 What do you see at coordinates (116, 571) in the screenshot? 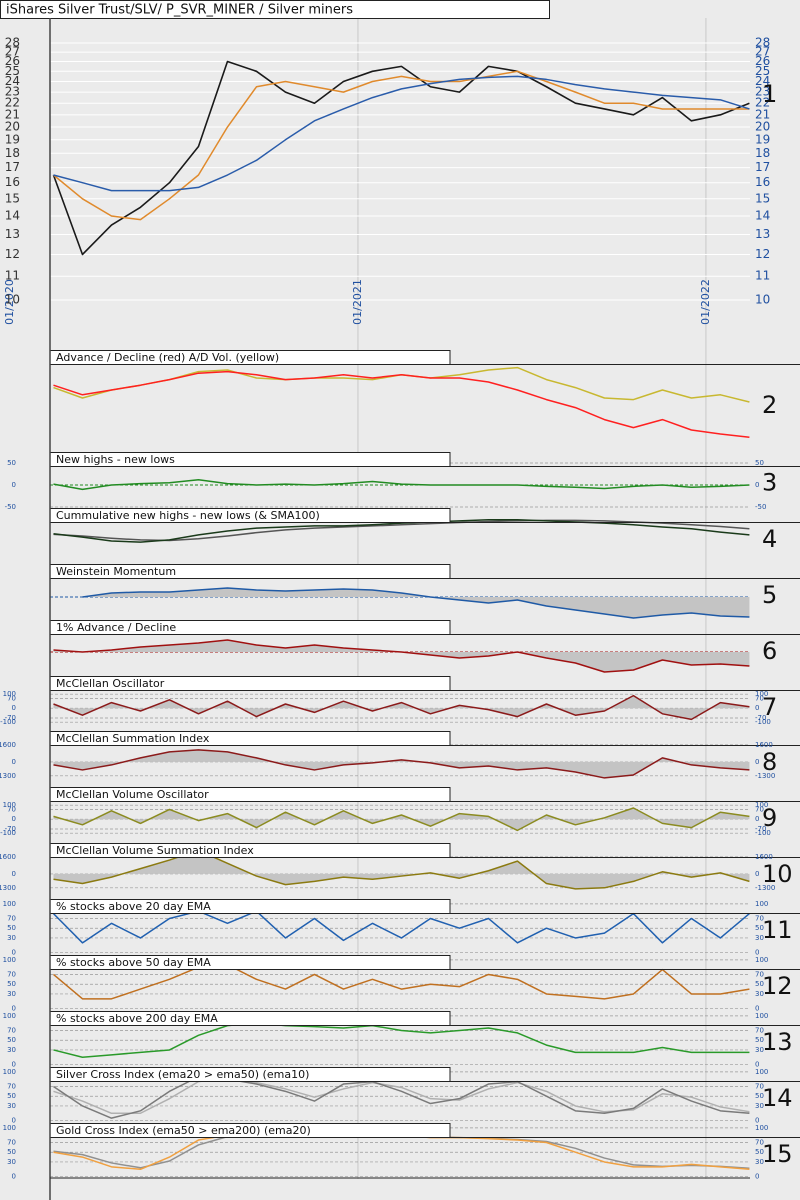
I see `panel-title: Weinstein Momentum` at bounding box center [116, 571].